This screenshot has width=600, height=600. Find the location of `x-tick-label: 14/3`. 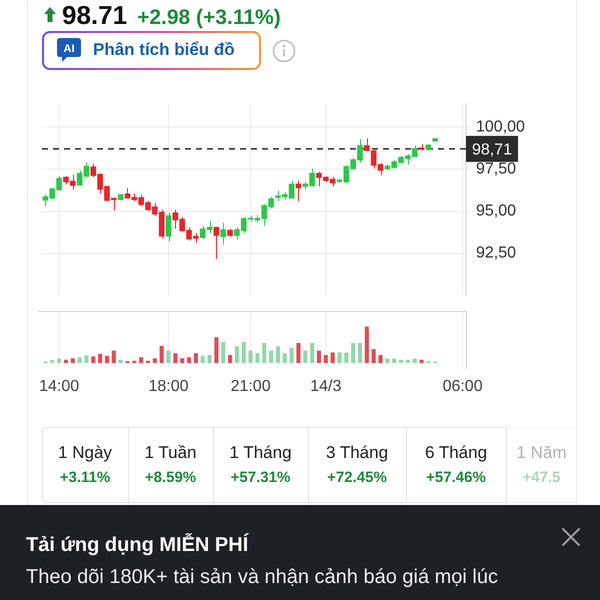

x-tick-label: 14/3 is located at coordinates (326, 387).